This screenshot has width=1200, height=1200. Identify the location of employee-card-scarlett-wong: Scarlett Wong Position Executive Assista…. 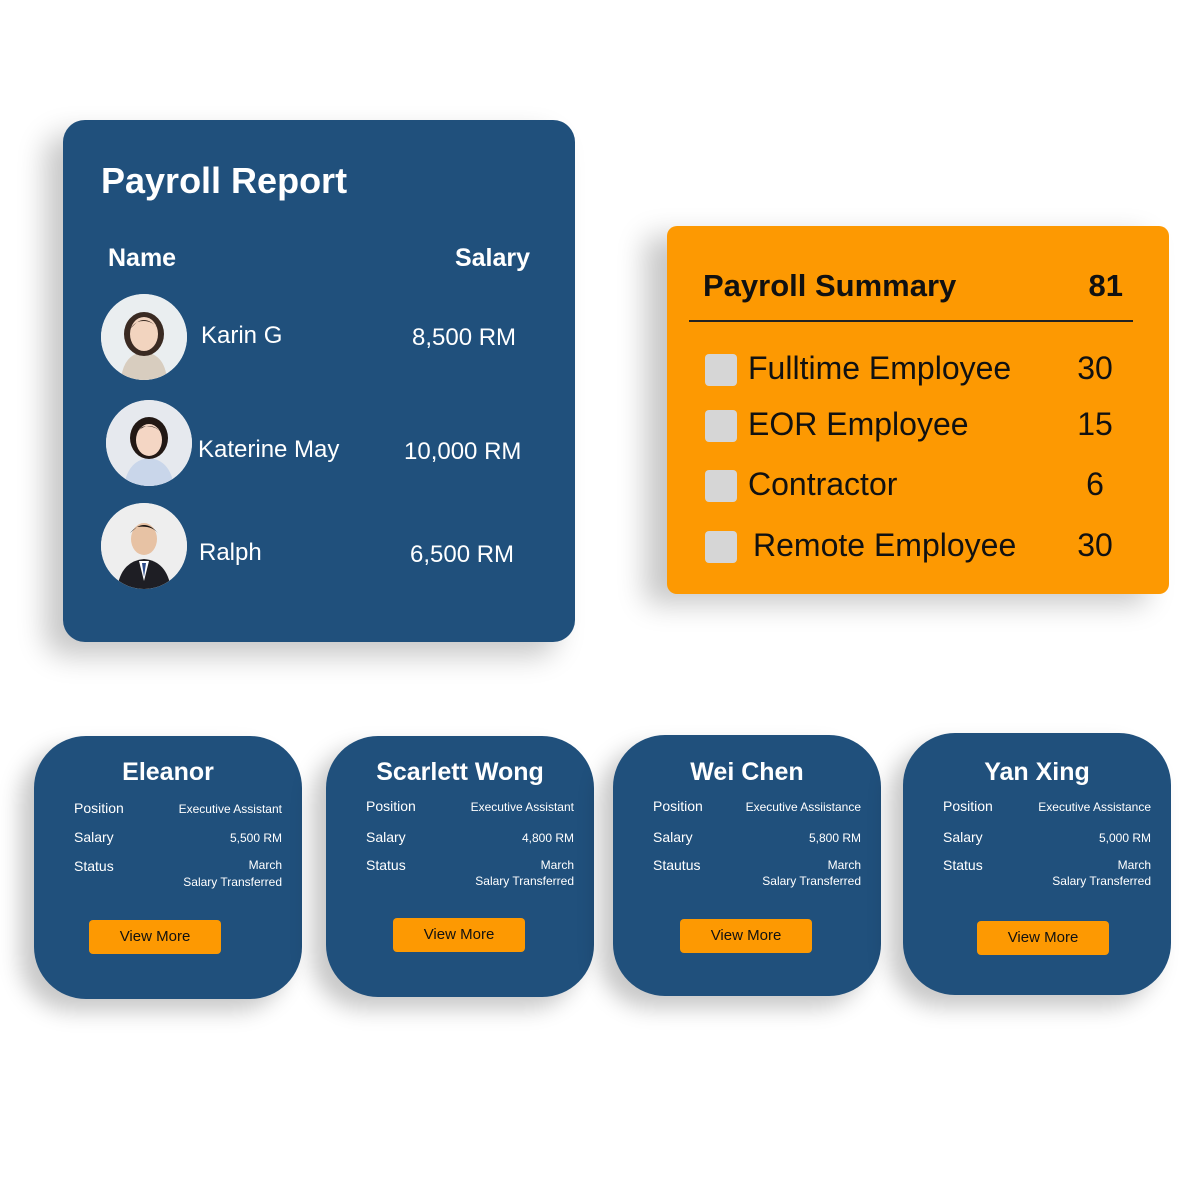
(460, 866).